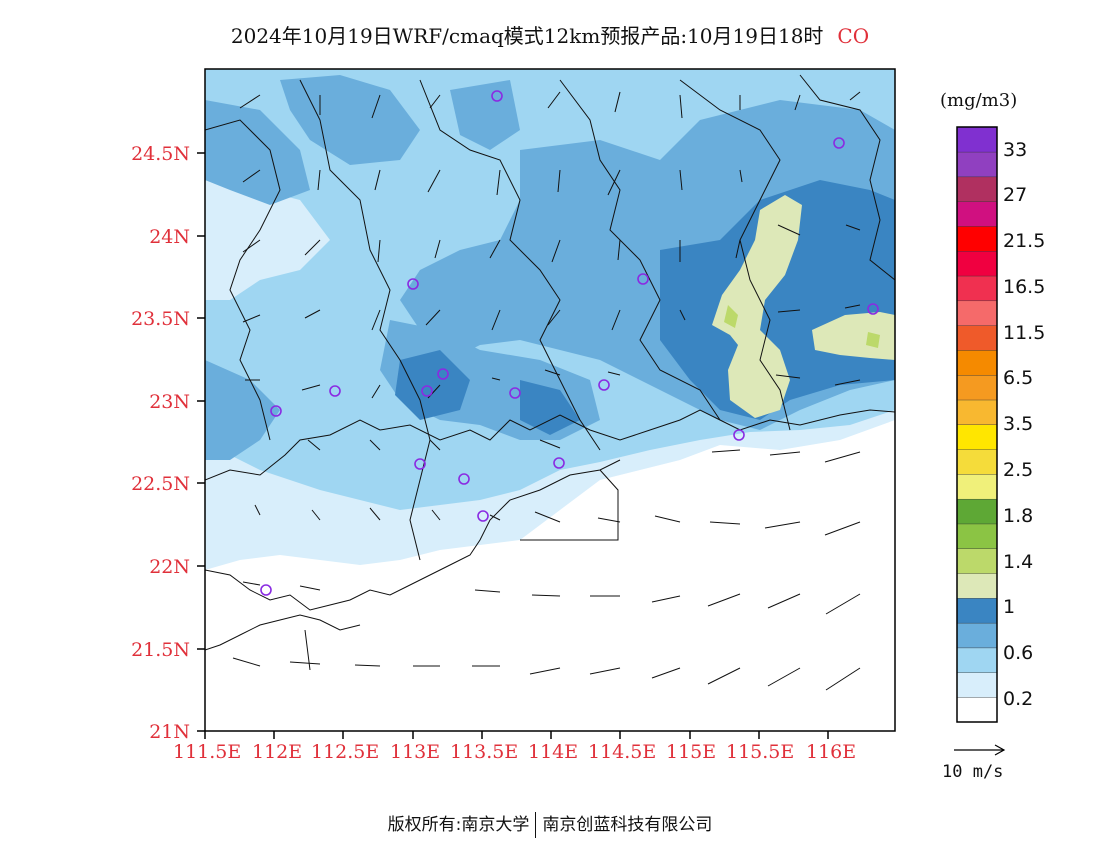 The height and width of the screenshot is (850, 1100). What do you see at coordinates (1018, 378) in the screenshot?
I see `legend-label: 6.5` at bounding box center [1018, 378].